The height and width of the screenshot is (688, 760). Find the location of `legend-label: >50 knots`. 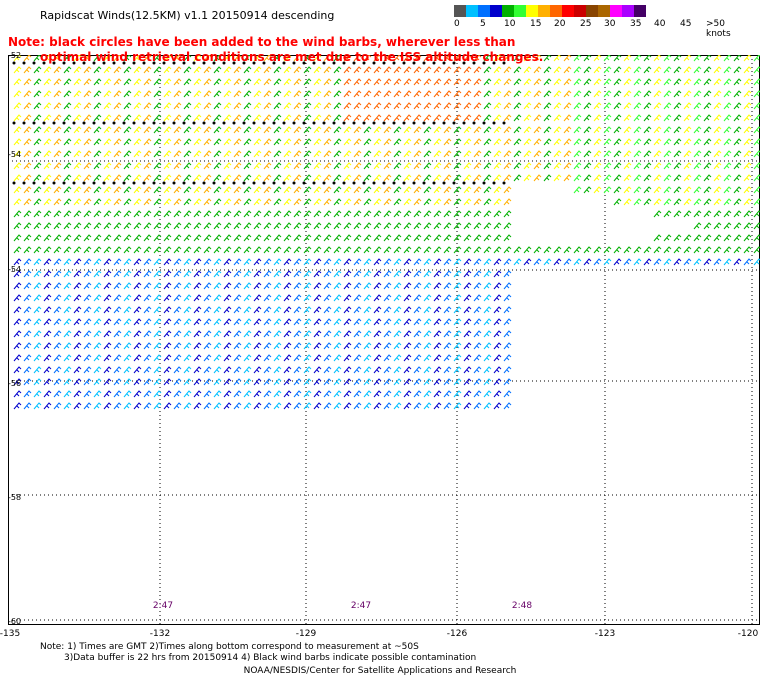

legend-label: >50 knots is located at coordinates (718, 29).